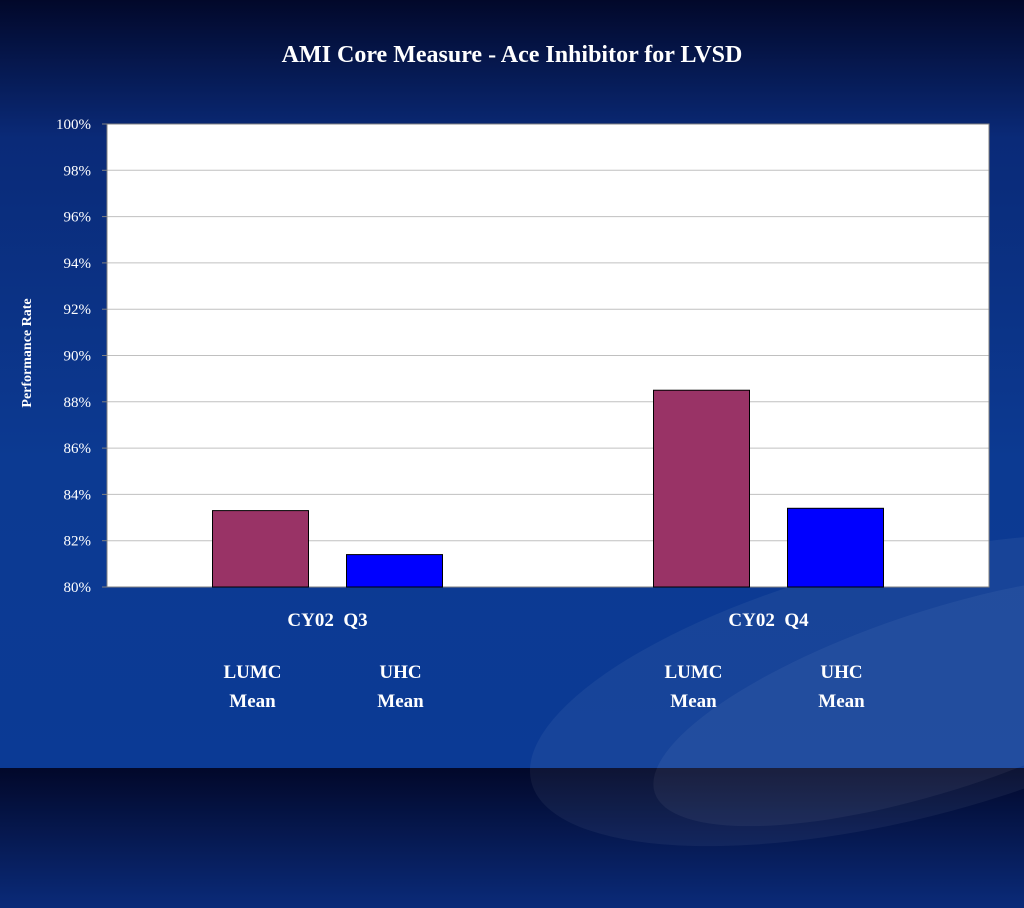 This screenshot has width=1024, height=908. What do you see at coordinates (73, 125) in the screenshot?
I see `y-tick-label: 100%` at bounding box center [73, 125].